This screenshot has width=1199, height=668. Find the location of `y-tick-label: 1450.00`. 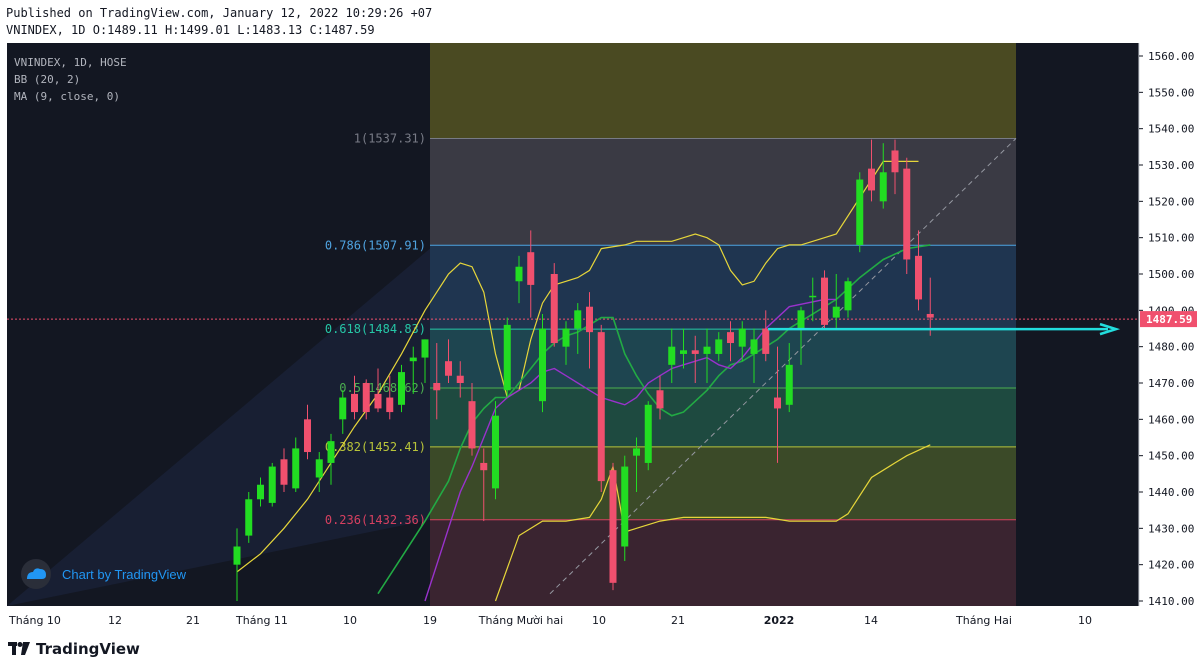

y-tick-label: 1450.00 is located at coordinates (1171, 456).